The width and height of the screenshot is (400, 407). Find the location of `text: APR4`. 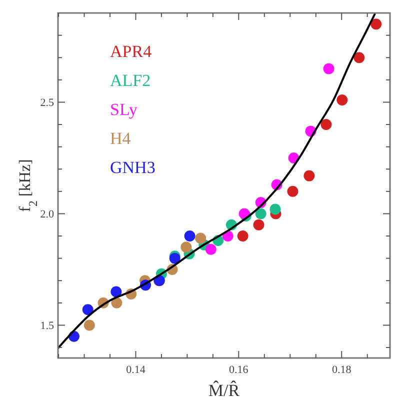

text: APR4 is located at coordinates (131, 51).